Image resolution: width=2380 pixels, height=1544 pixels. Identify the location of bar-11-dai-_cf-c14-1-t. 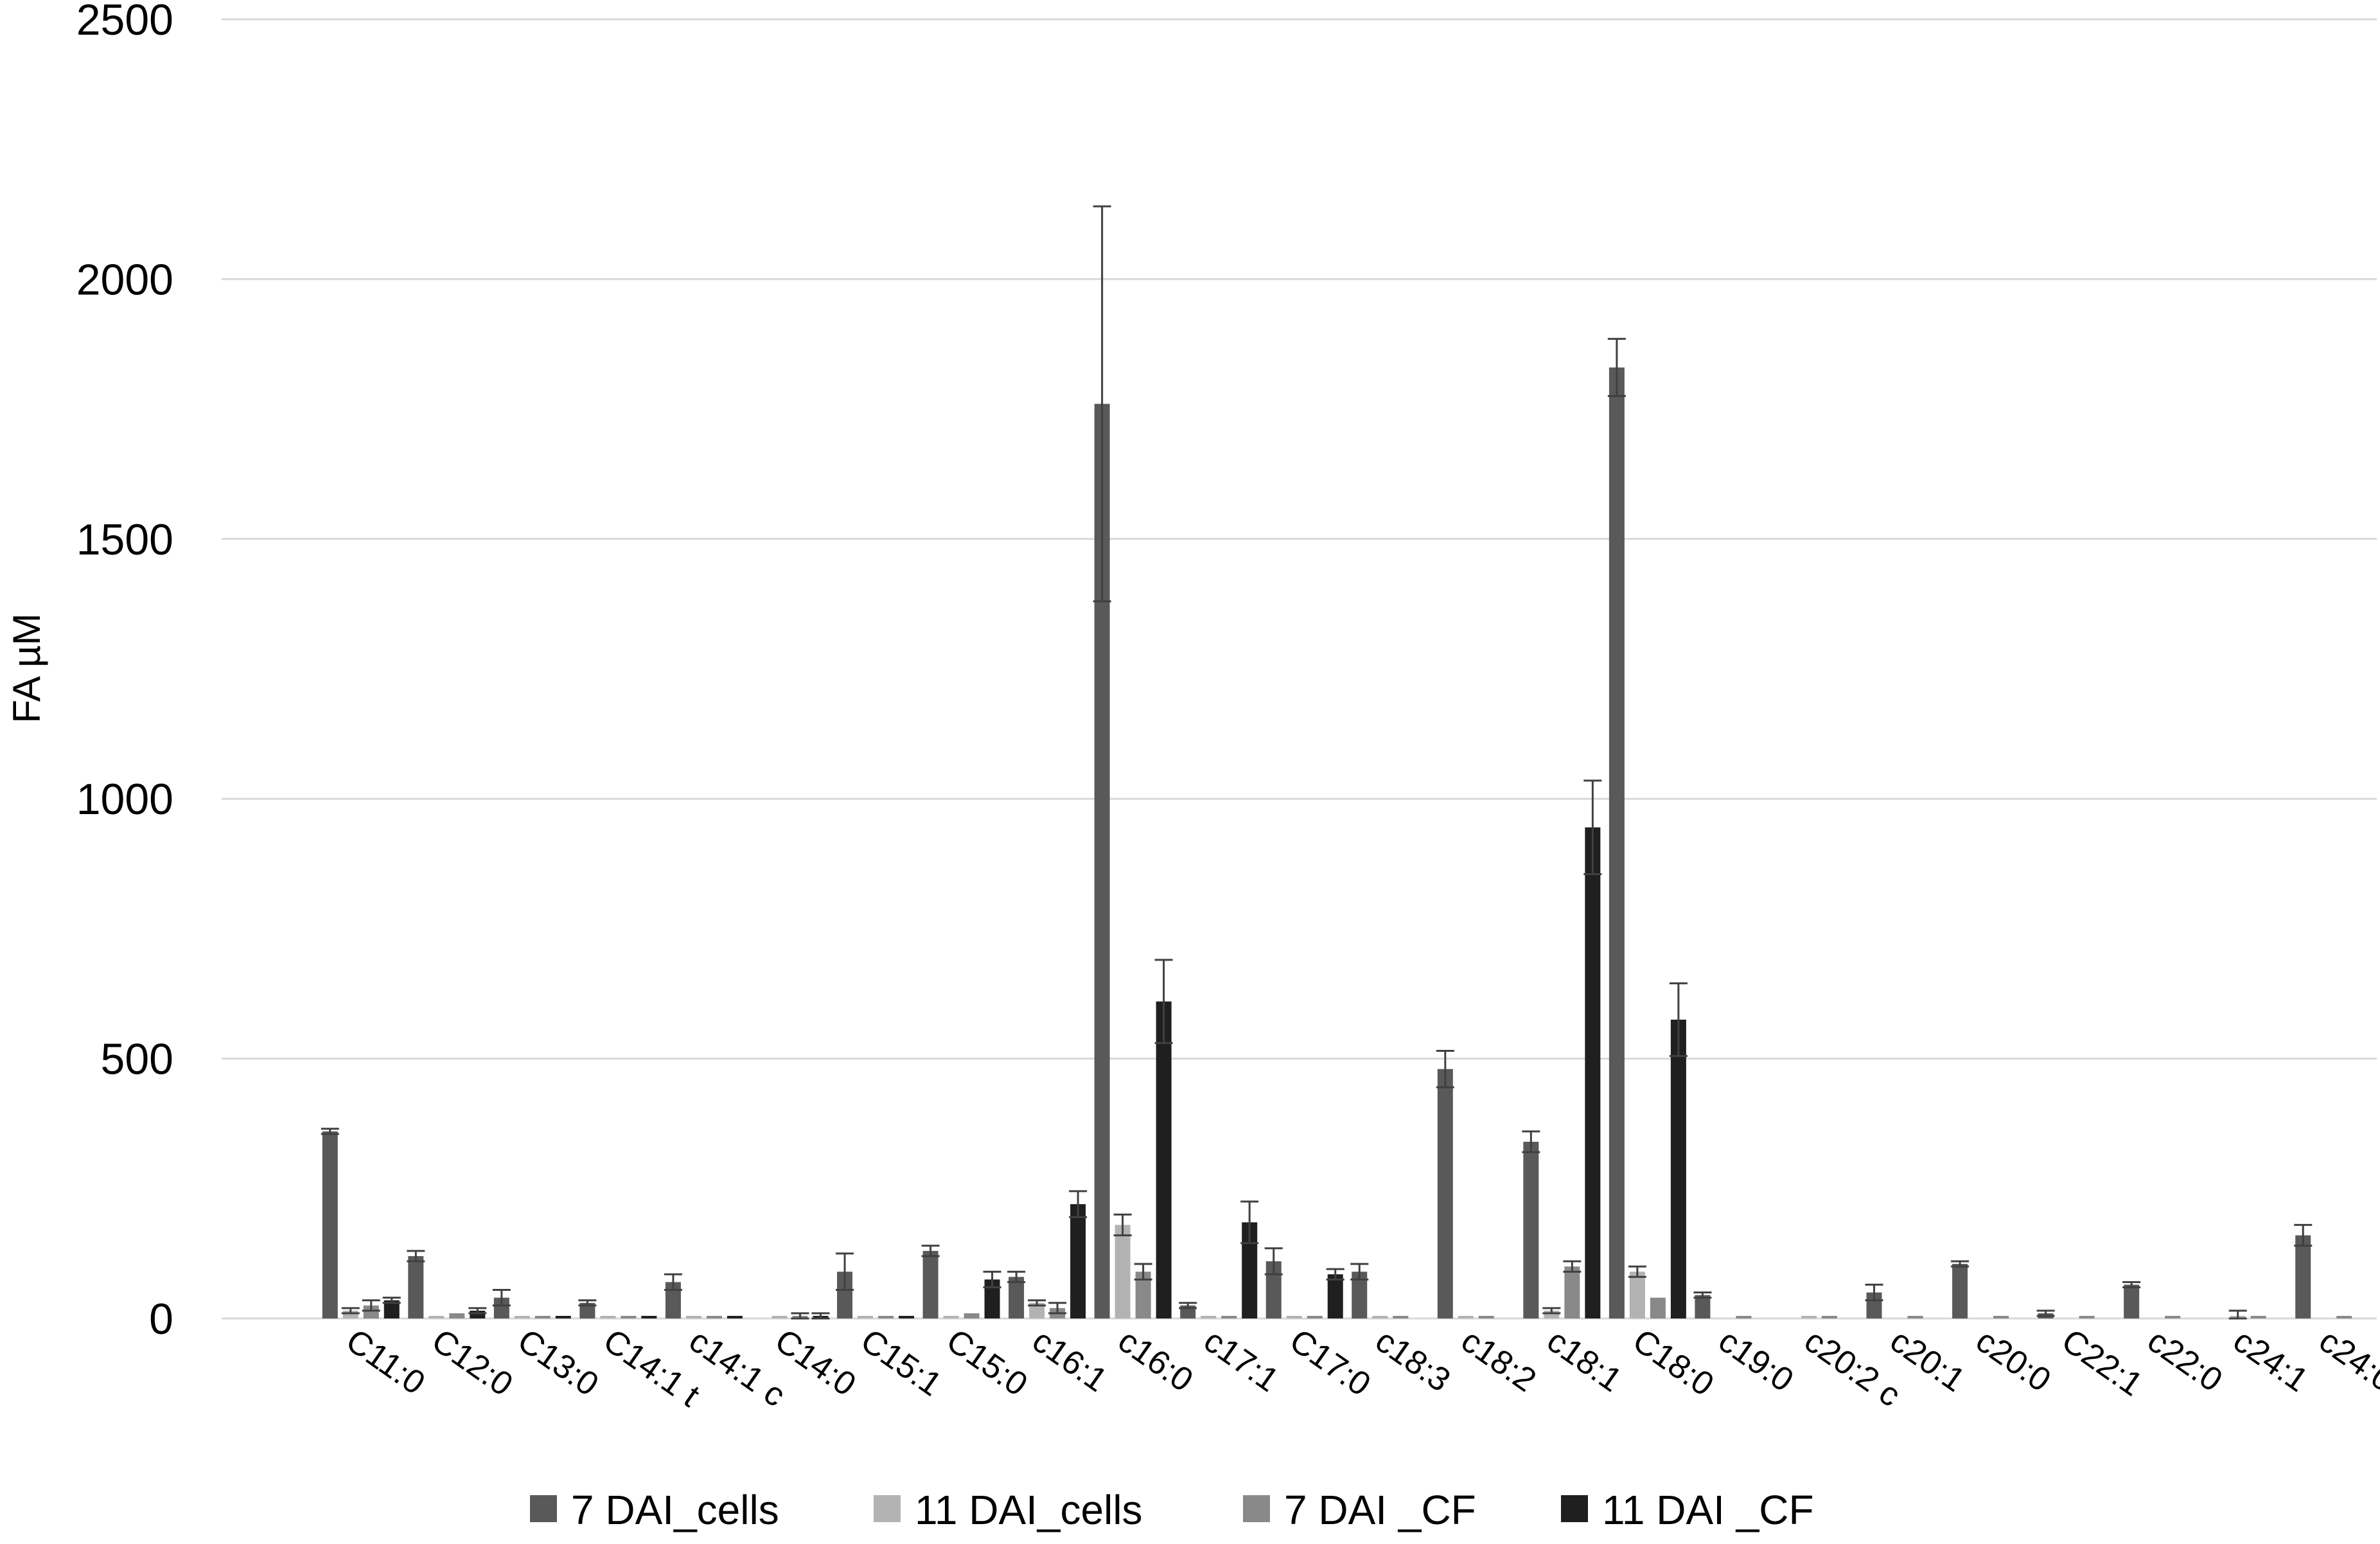
(649, 1316).